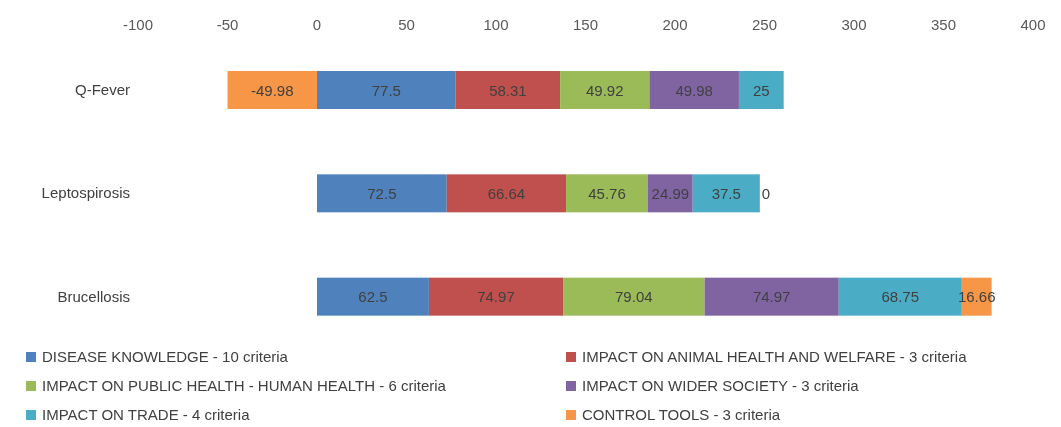  I want to click on data-label: 66.64, so click(506, 193).